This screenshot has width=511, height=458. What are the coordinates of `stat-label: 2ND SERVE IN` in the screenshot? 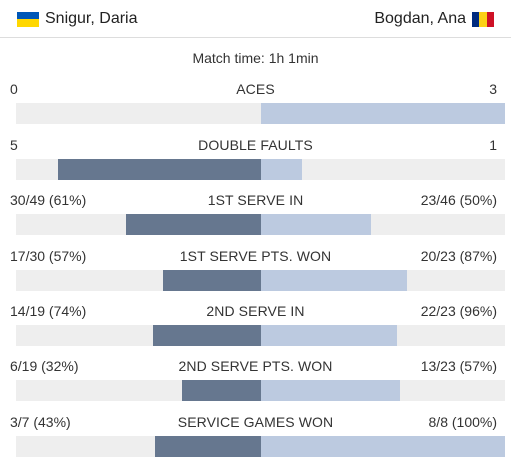 It's located at (255, 311).